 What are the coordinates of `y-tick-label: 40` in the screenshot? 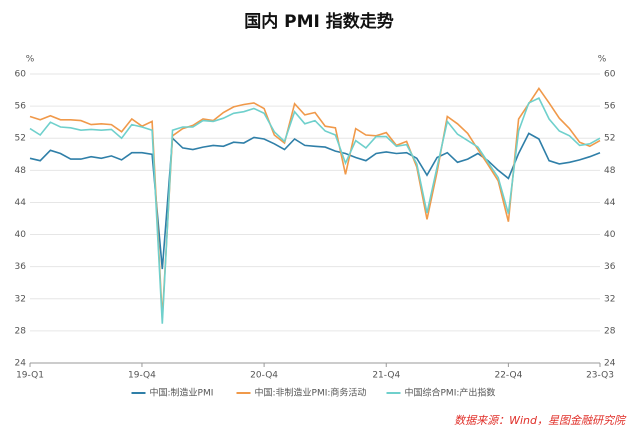 It's located at (21, 235).